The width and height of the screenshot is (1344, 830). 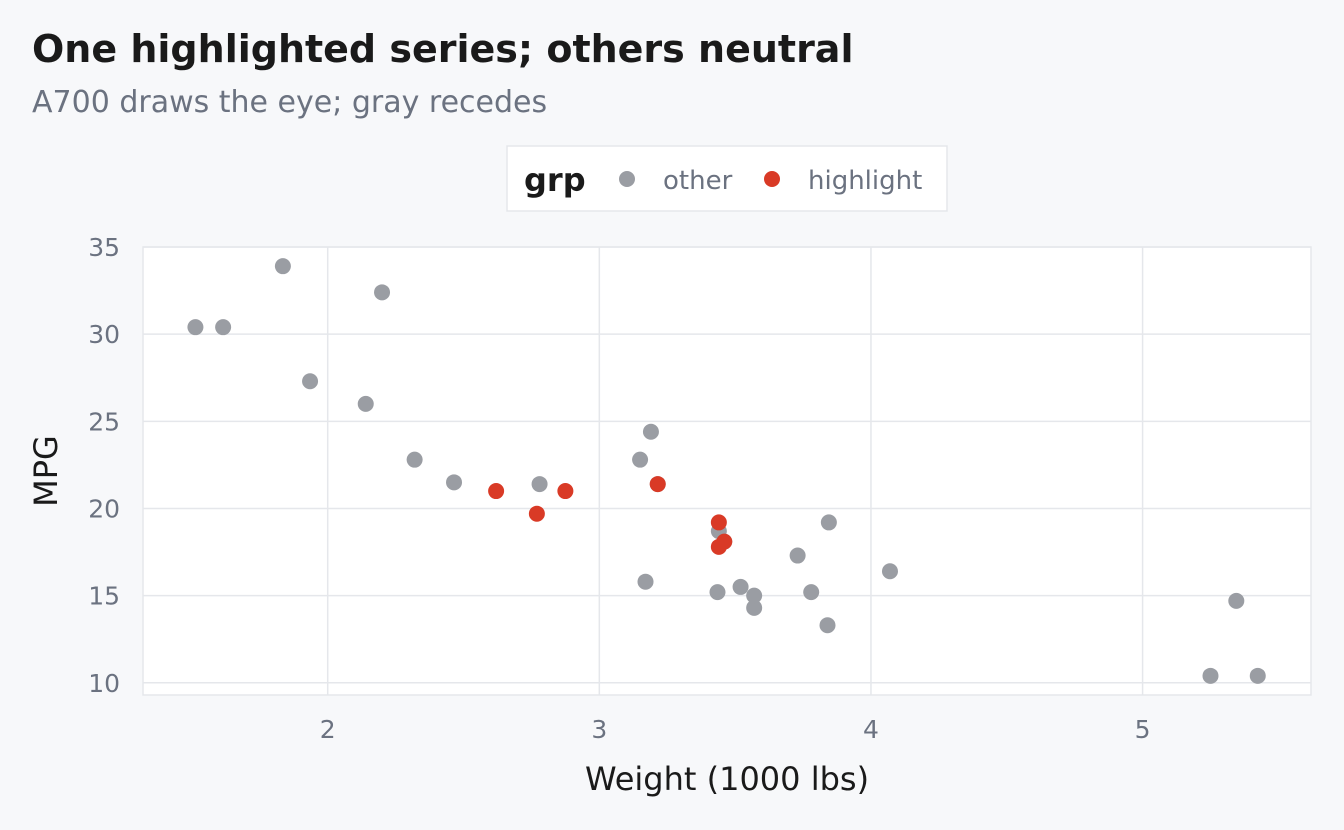 I want to click on legend: grp other highlight, so click(x=727, y=178).